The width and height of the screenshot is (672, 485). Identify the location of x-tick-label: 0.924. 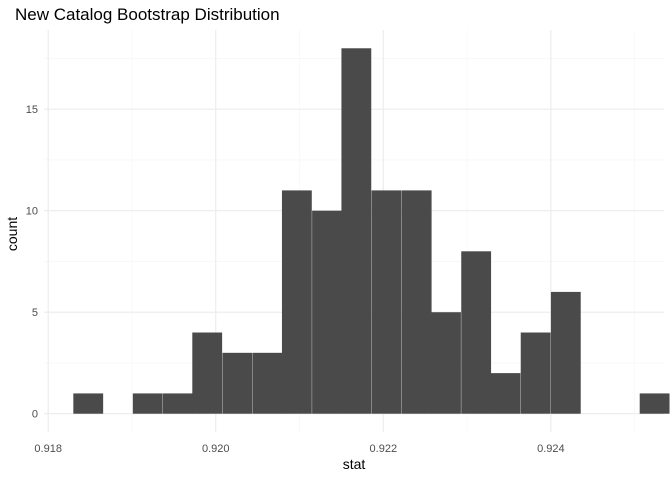
(551, 449).